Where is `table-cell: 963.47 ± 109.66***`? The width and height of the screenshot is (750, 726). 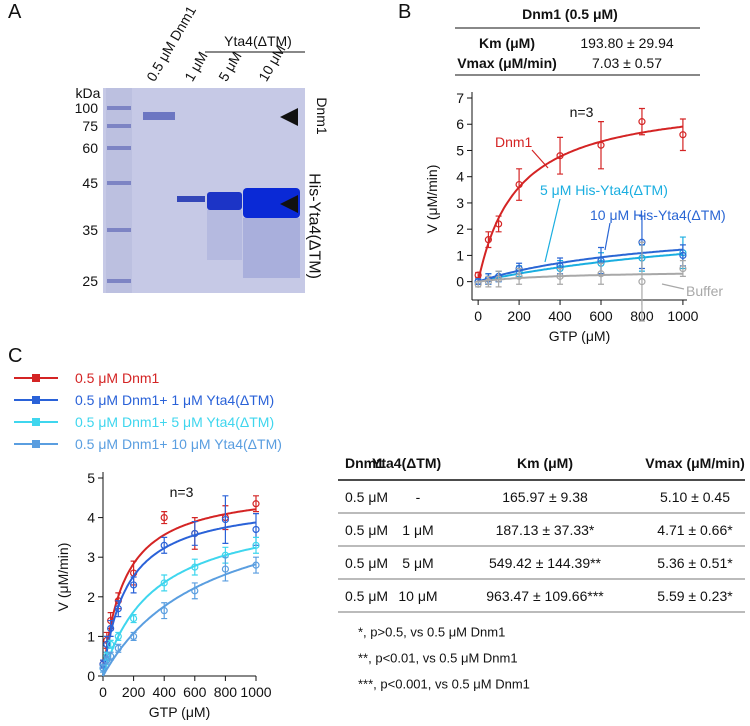
table-cell: 963.47 ± 109.66*** is located at coordinates (545, 596).